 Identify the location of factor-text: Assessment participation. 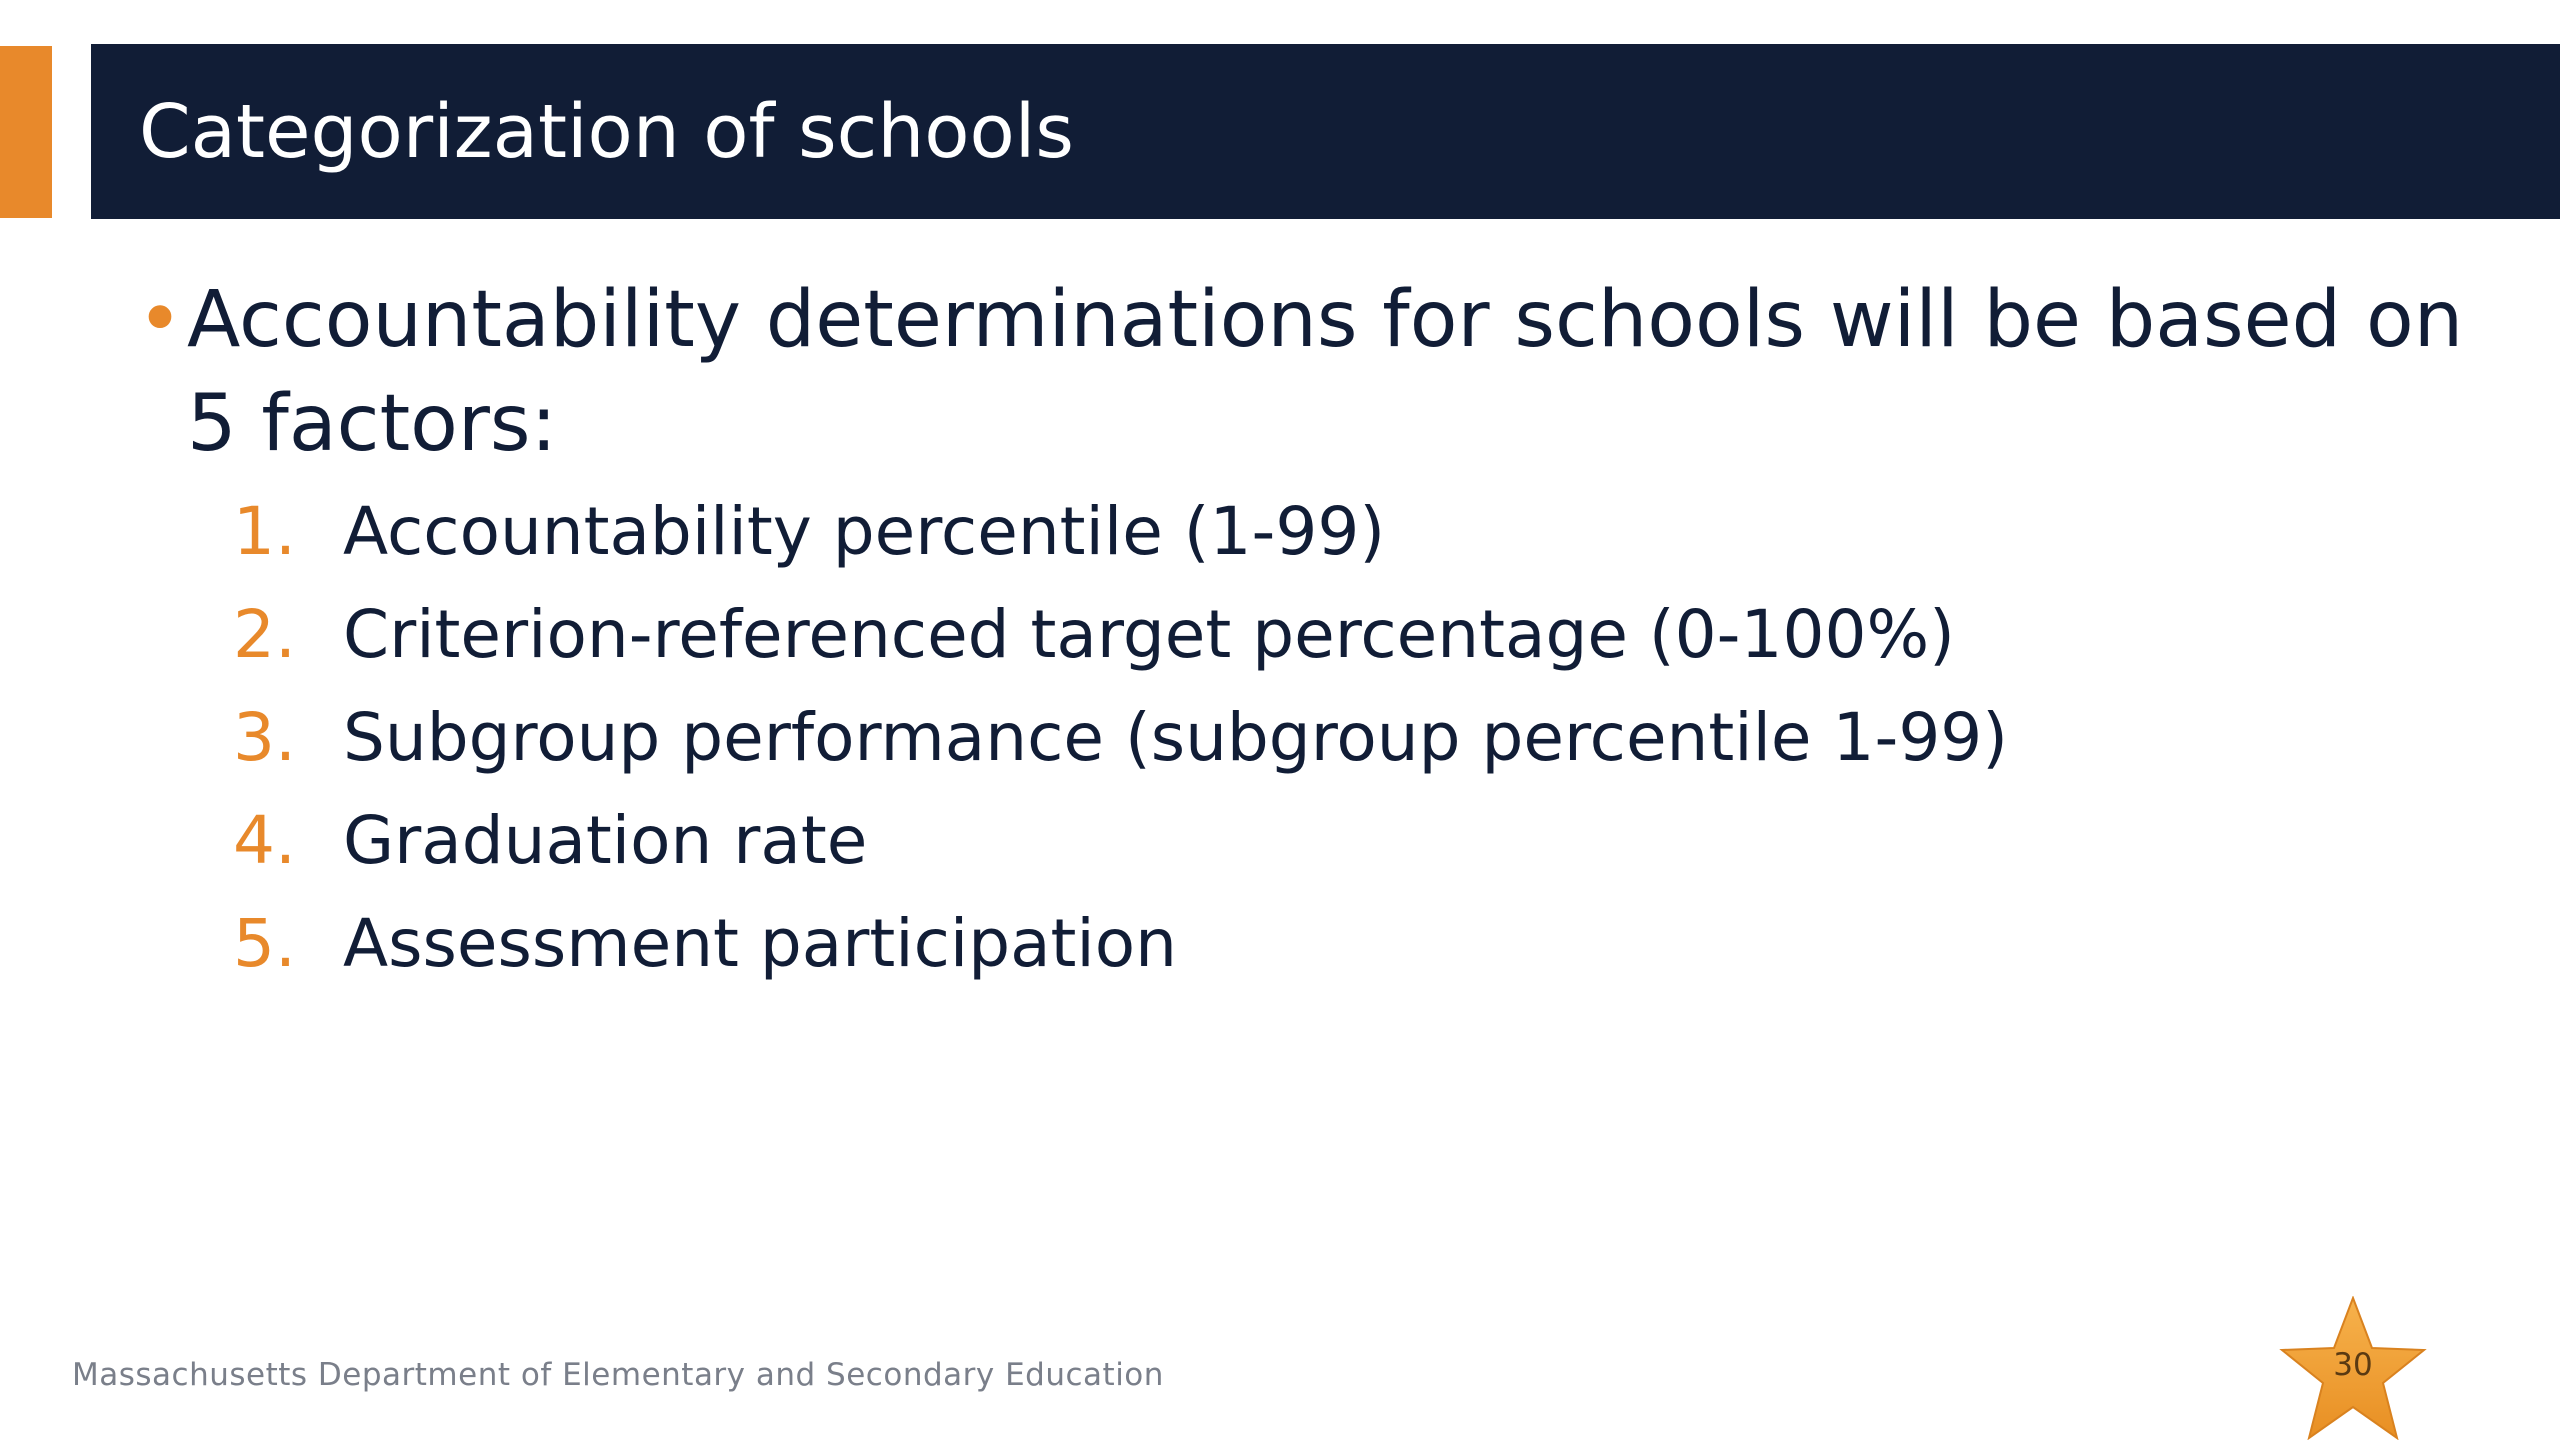
(760, 943).